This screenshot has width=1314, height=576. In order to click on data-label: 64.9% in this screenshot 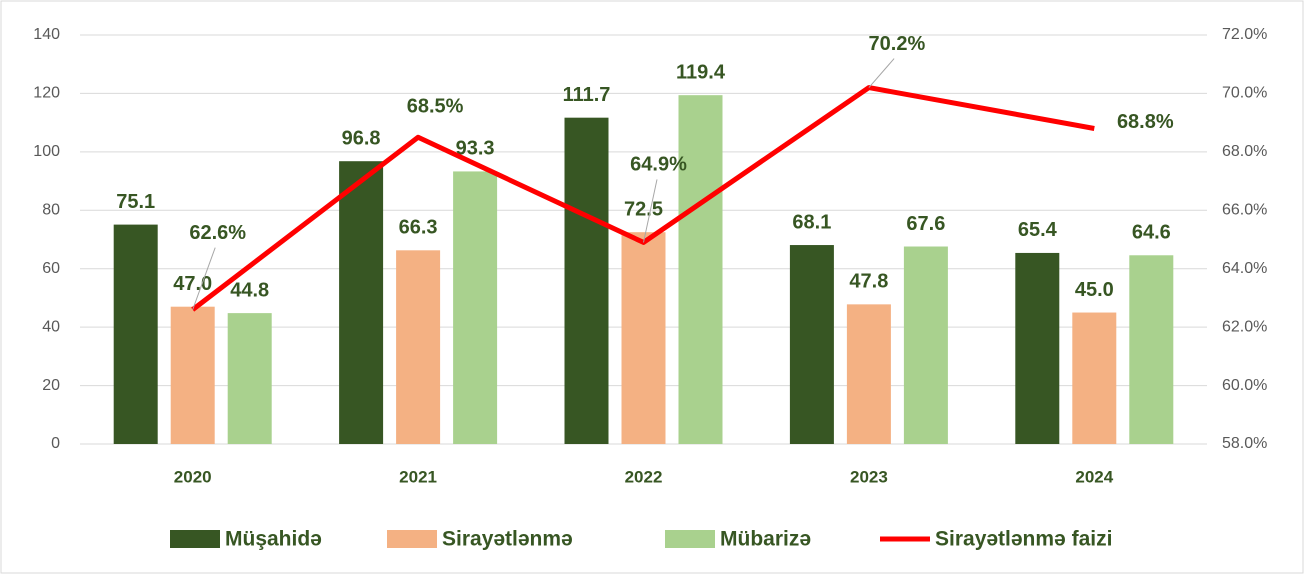, I will do `click(658, 165)`.